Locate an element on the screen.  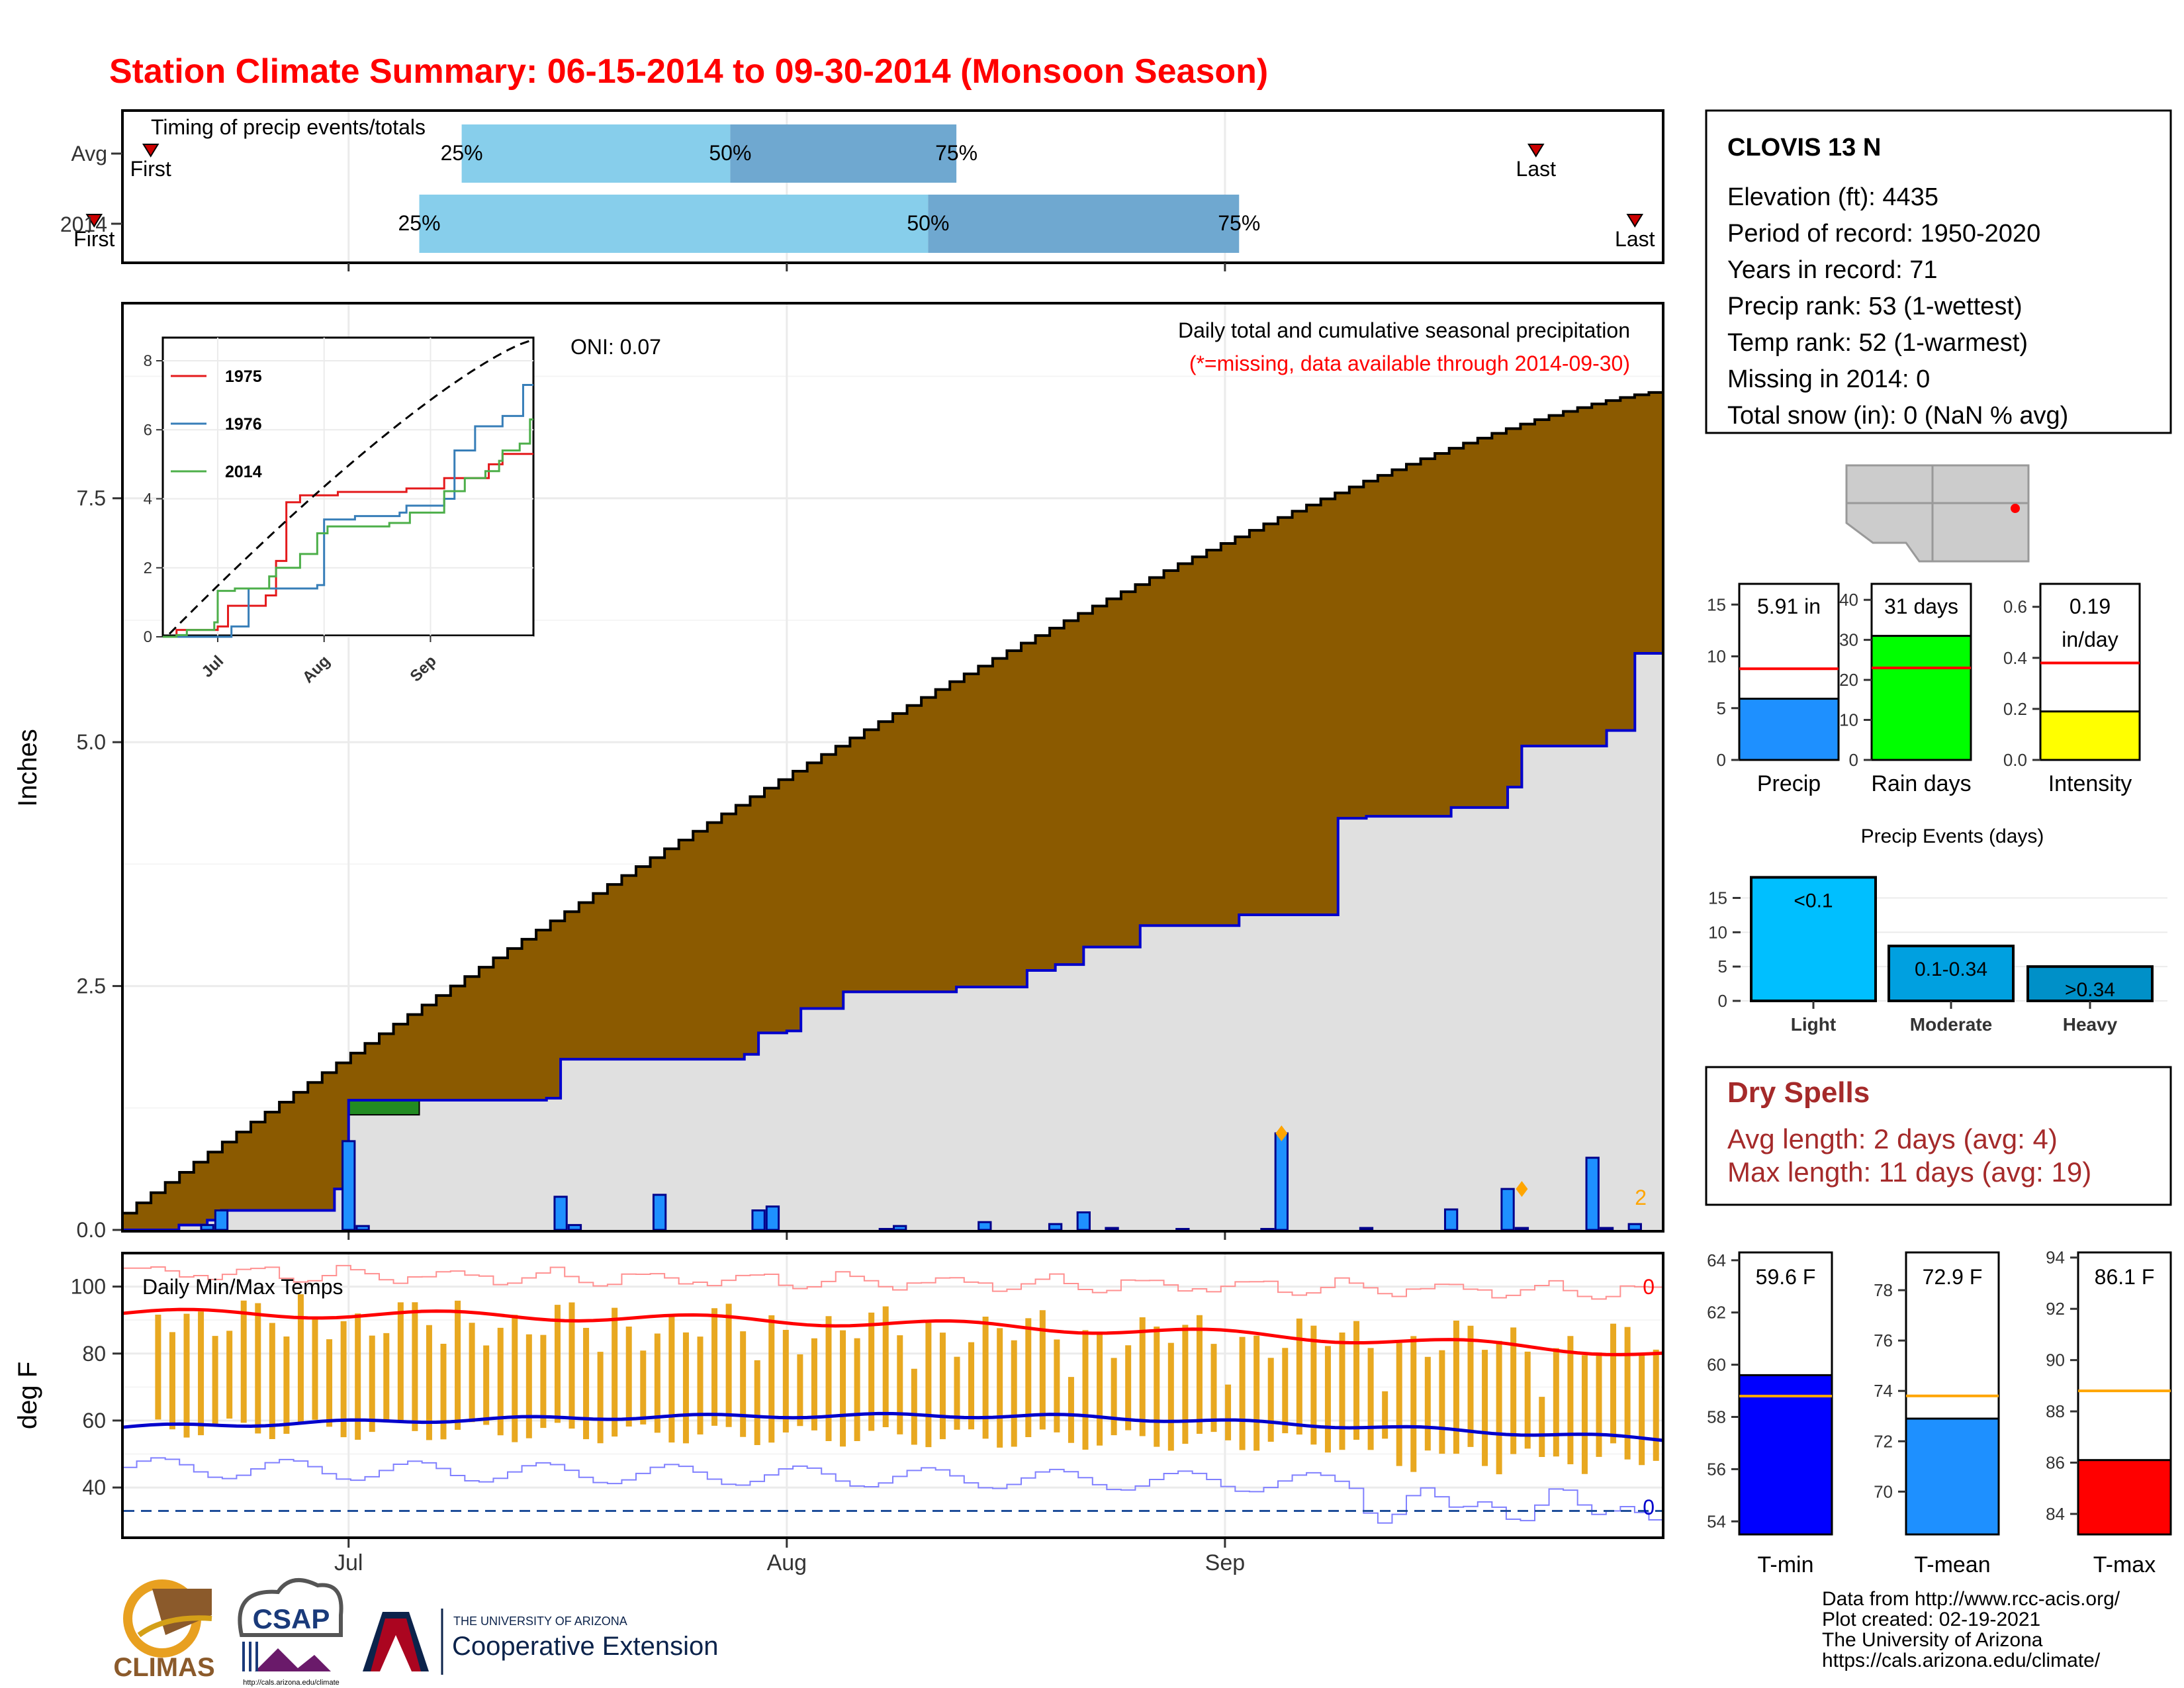
temp-ytick-label: 100 is located at coordinates (88, 1287).